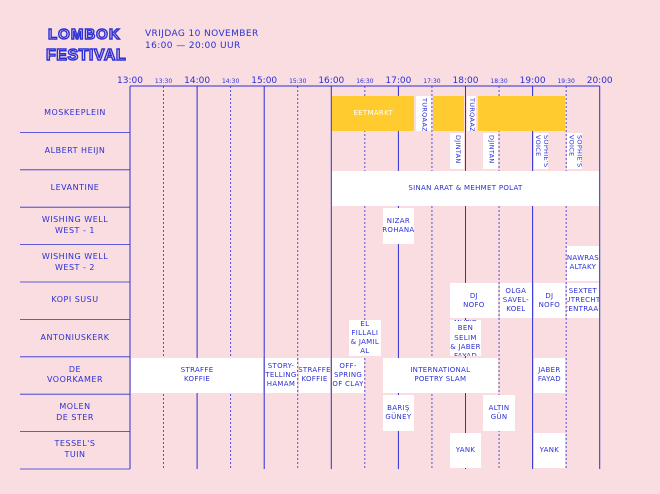 The image size is (660, 494). Describe the element at coordinates (193, 46) in the screenshot. I see `festival-hours: 16:00 — 20:00 UUR` at that location.